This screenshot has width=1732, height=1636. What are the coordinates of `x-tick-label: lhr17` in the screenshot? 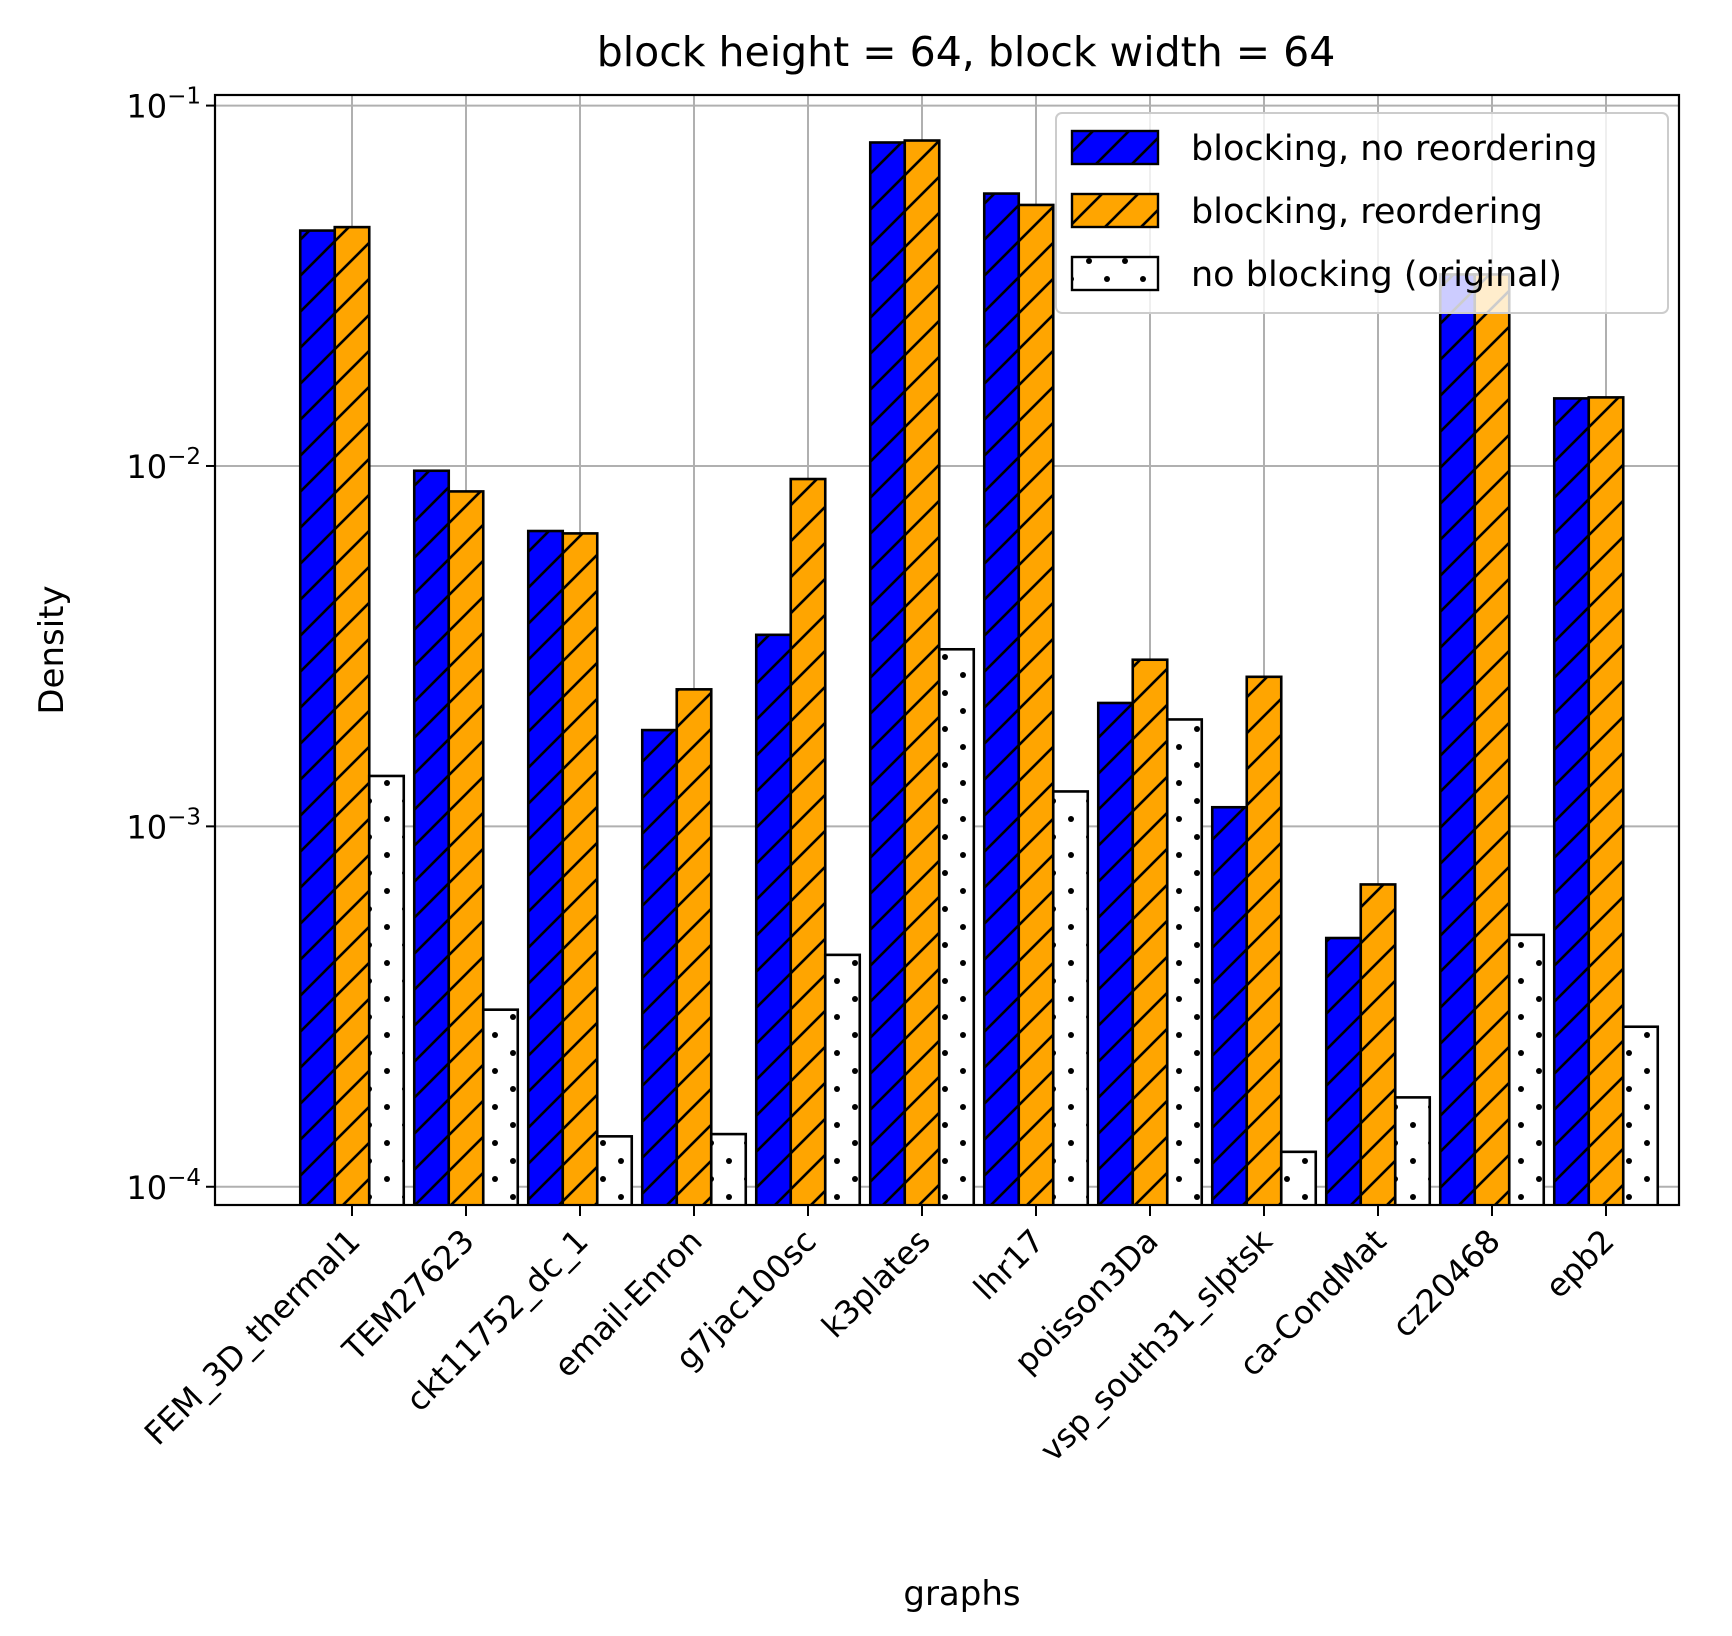 It's located at (1009, 1265).